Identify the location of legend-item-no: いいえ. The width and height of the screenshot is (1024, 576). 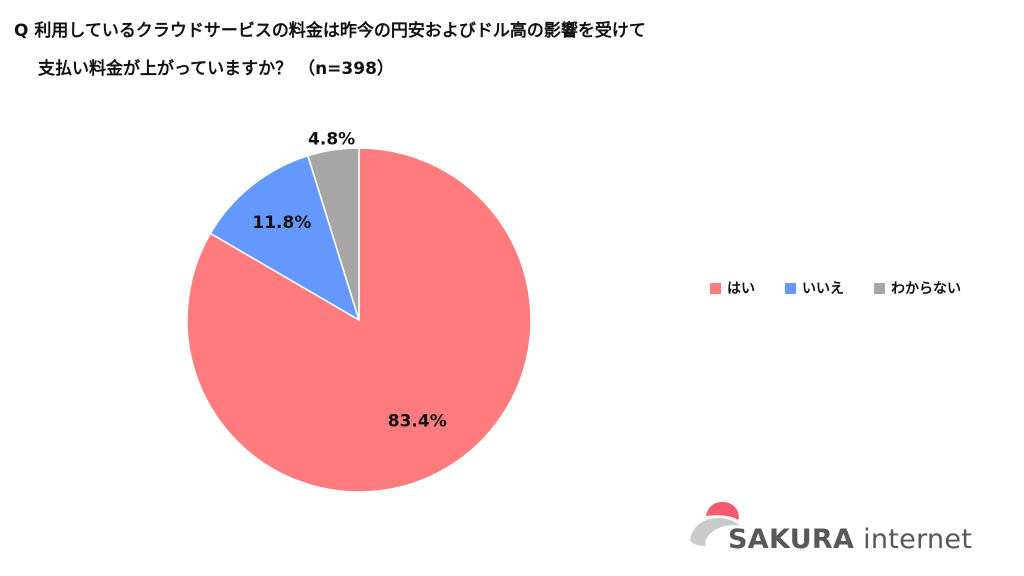
(814, 288).